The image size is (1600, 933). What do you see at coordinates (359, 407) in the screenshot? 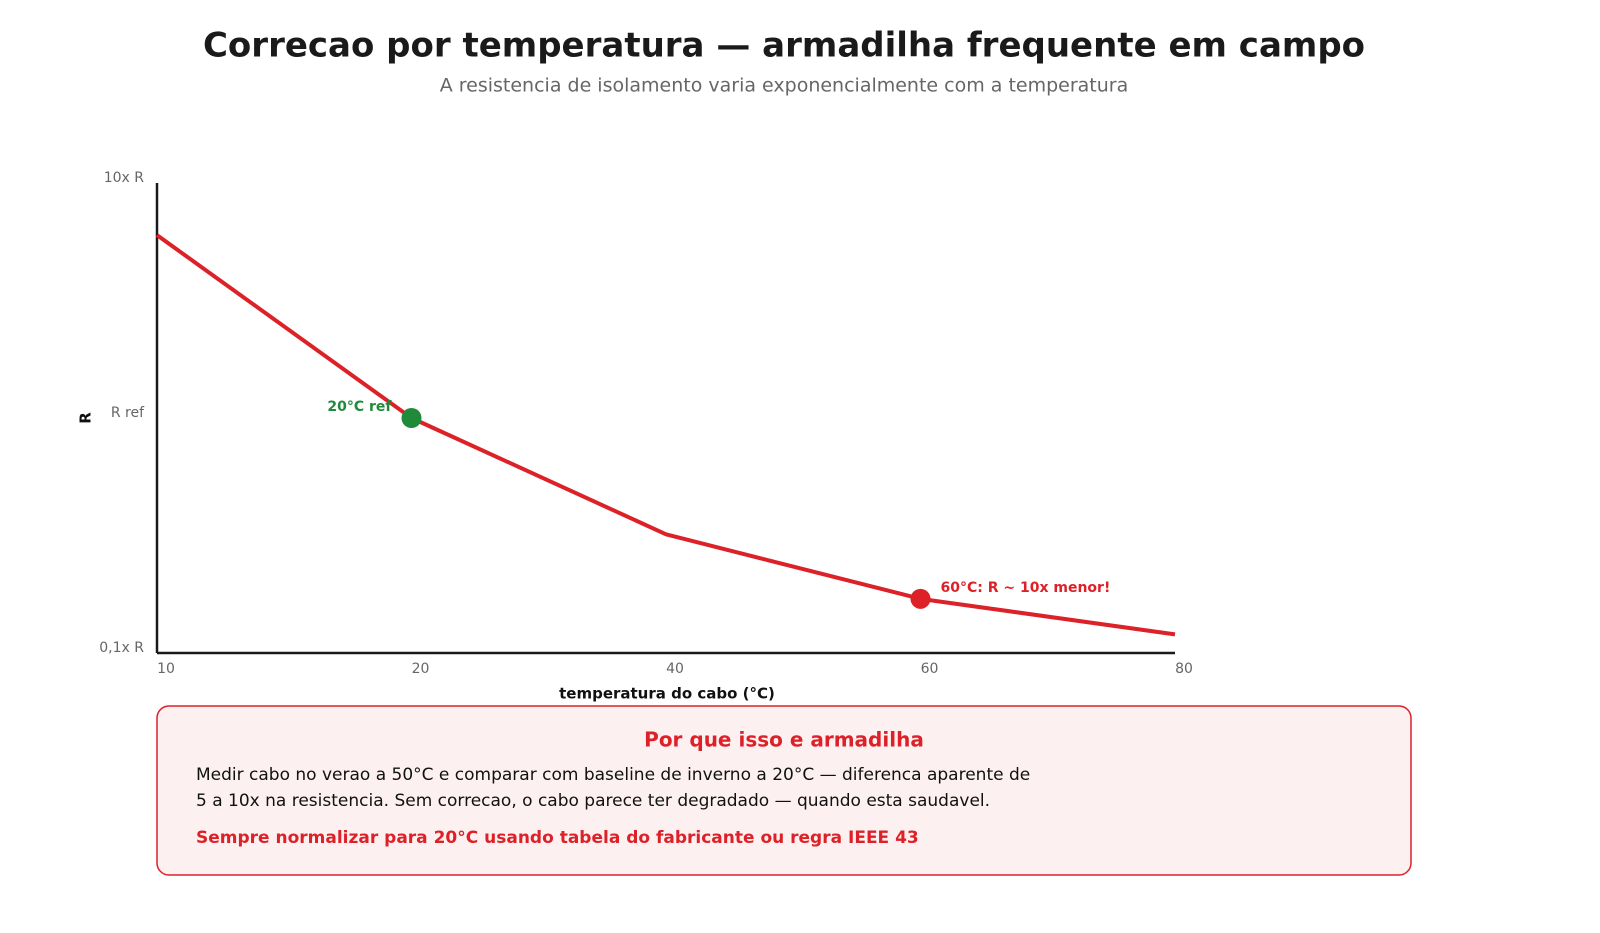
I see `annotation: 20°C ref` at bounding box center [359, 407].